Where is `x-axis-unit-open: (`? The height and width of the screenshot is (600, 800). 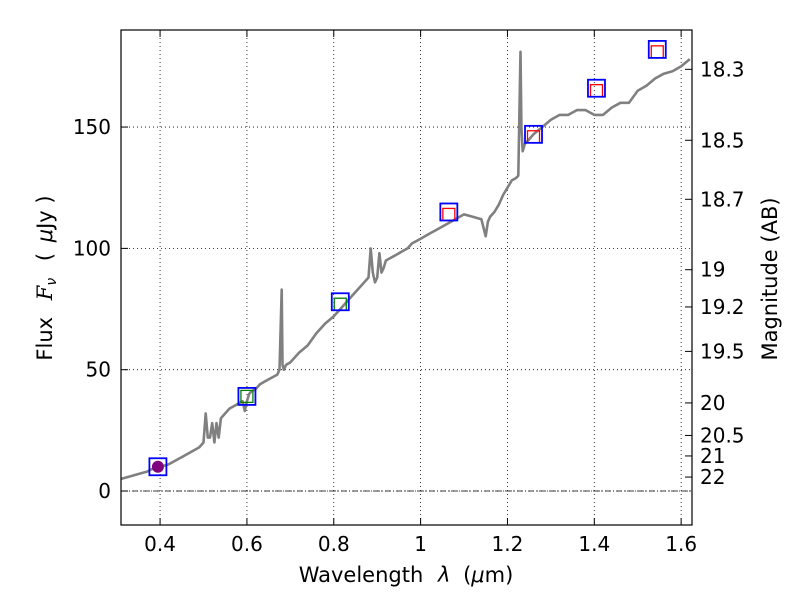
x-axis-unit-open: ( is located at coordinates (467, 575).